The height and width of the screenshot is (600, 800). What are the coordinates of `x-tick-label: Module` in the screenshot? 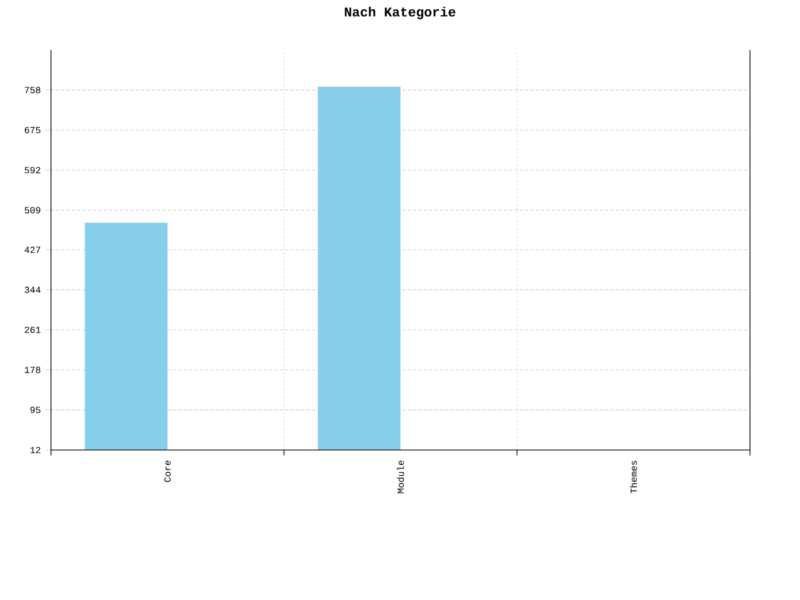 It's located at (400, 477).